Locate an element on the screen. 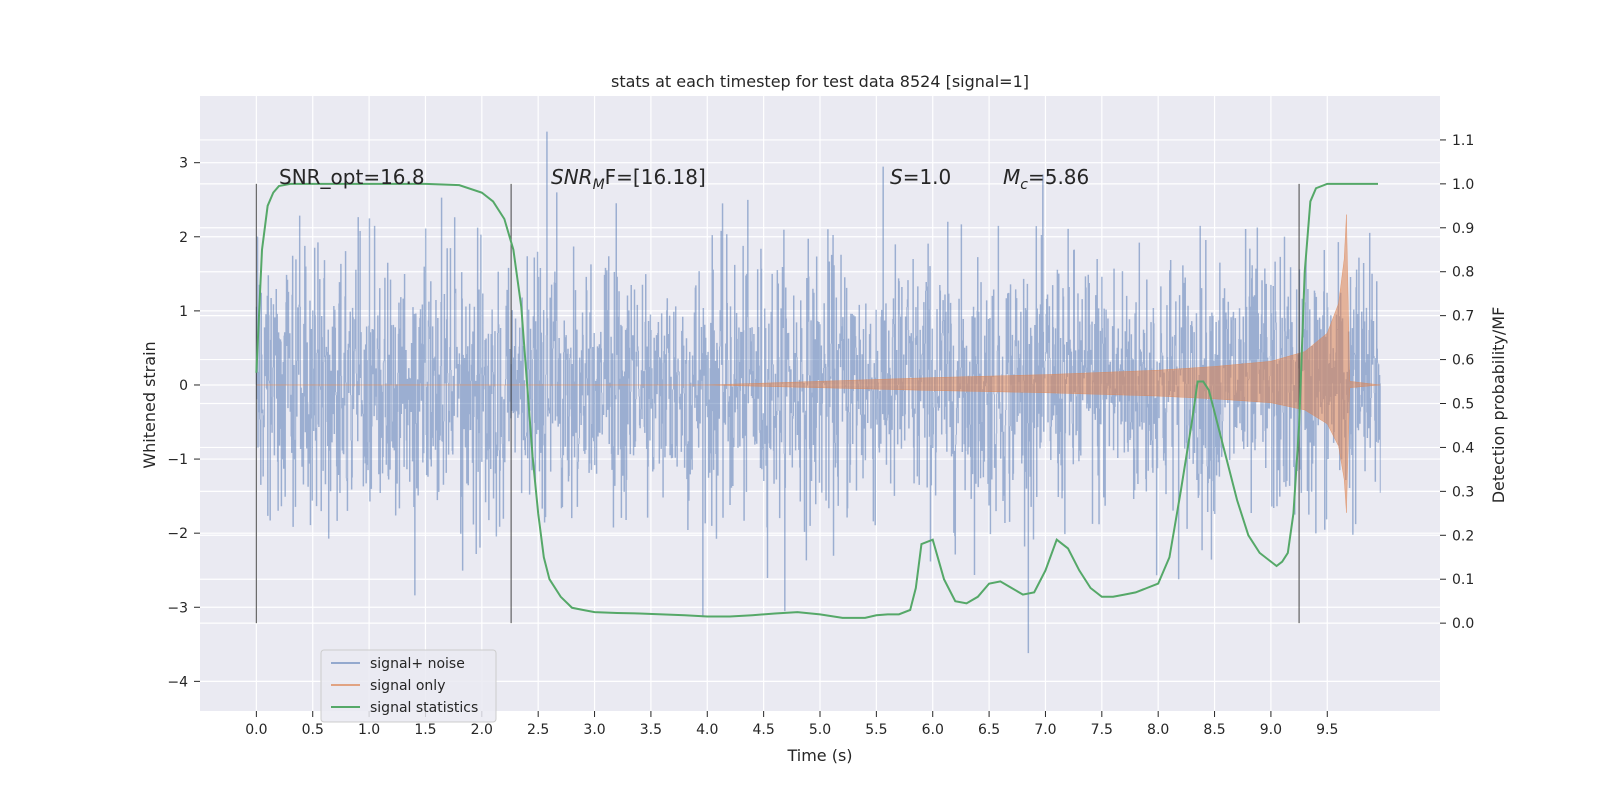  right-y-tick-label: 0.0 is located at coordinates (1463, 624).